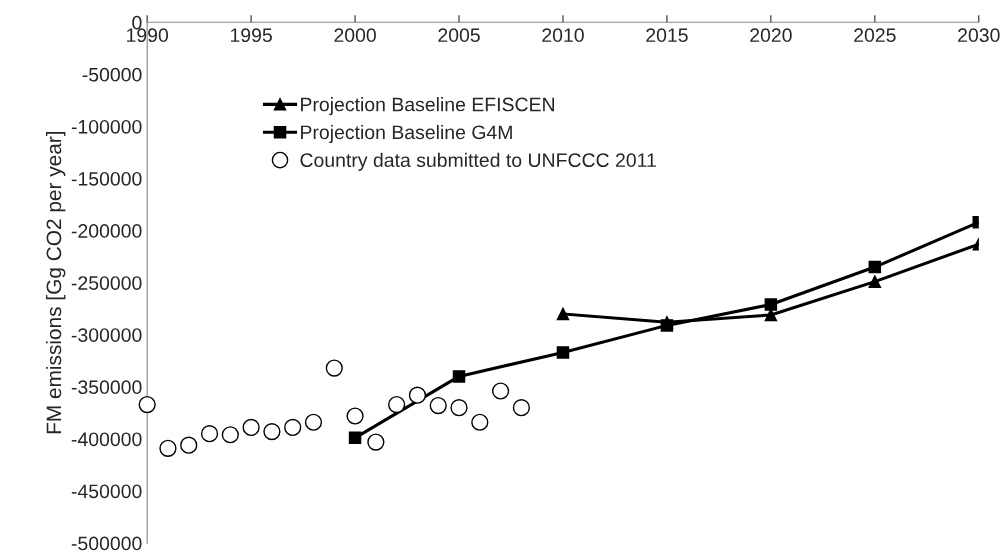 This screenshot has width=1008, height=557. What do you see at coordinates (979, 35) in the screenshot?
I see `x-tick-label: 2030` at bounding box center [979, 35].